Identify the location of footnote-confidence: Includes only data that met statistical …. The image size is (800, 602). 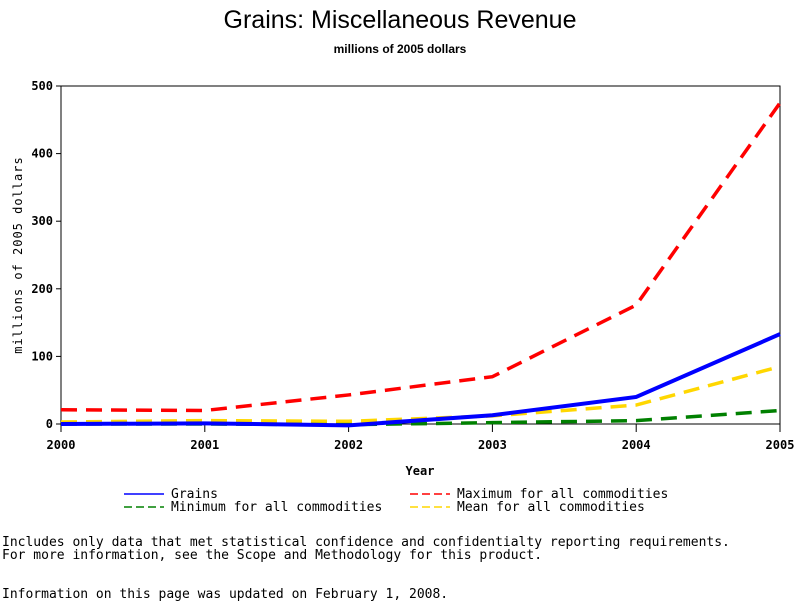
(366, 542).